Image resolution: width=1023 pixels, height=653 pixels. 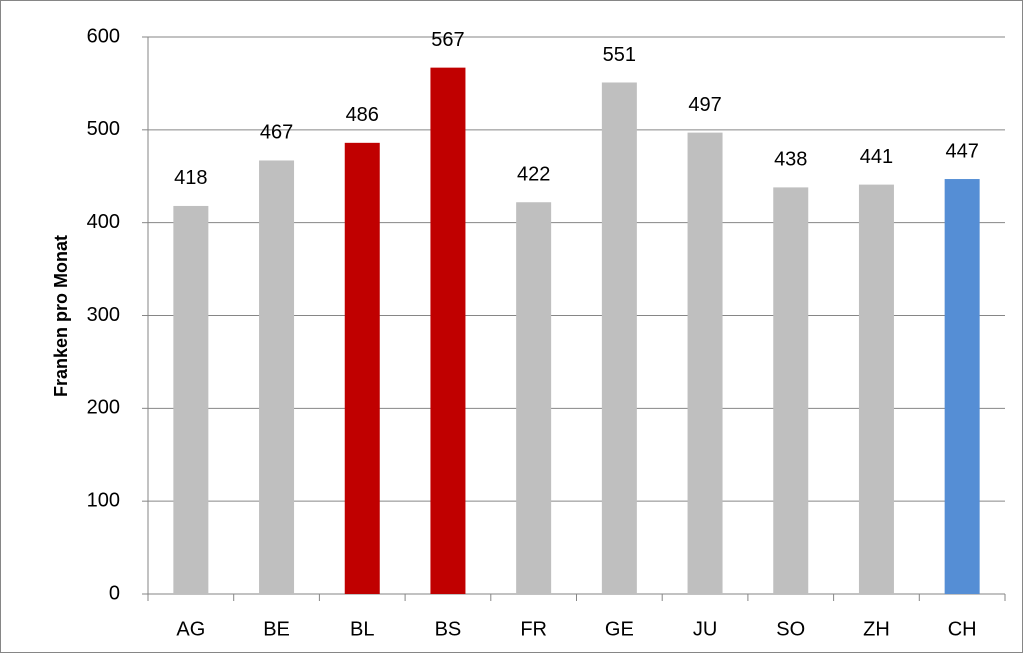 I want to click on y-tick-label: 600, so click(x=103, y=36).